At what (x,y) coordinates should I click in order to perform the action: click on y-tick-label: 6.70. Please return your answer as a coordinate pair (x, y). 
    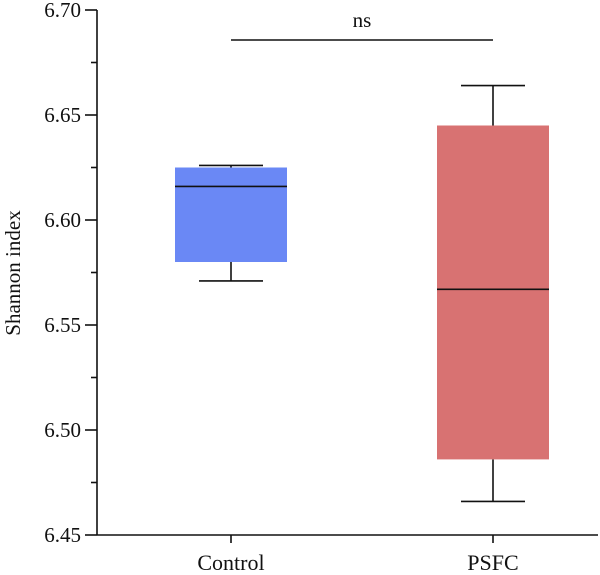
    Looking at the image, I should click on (62, 11).